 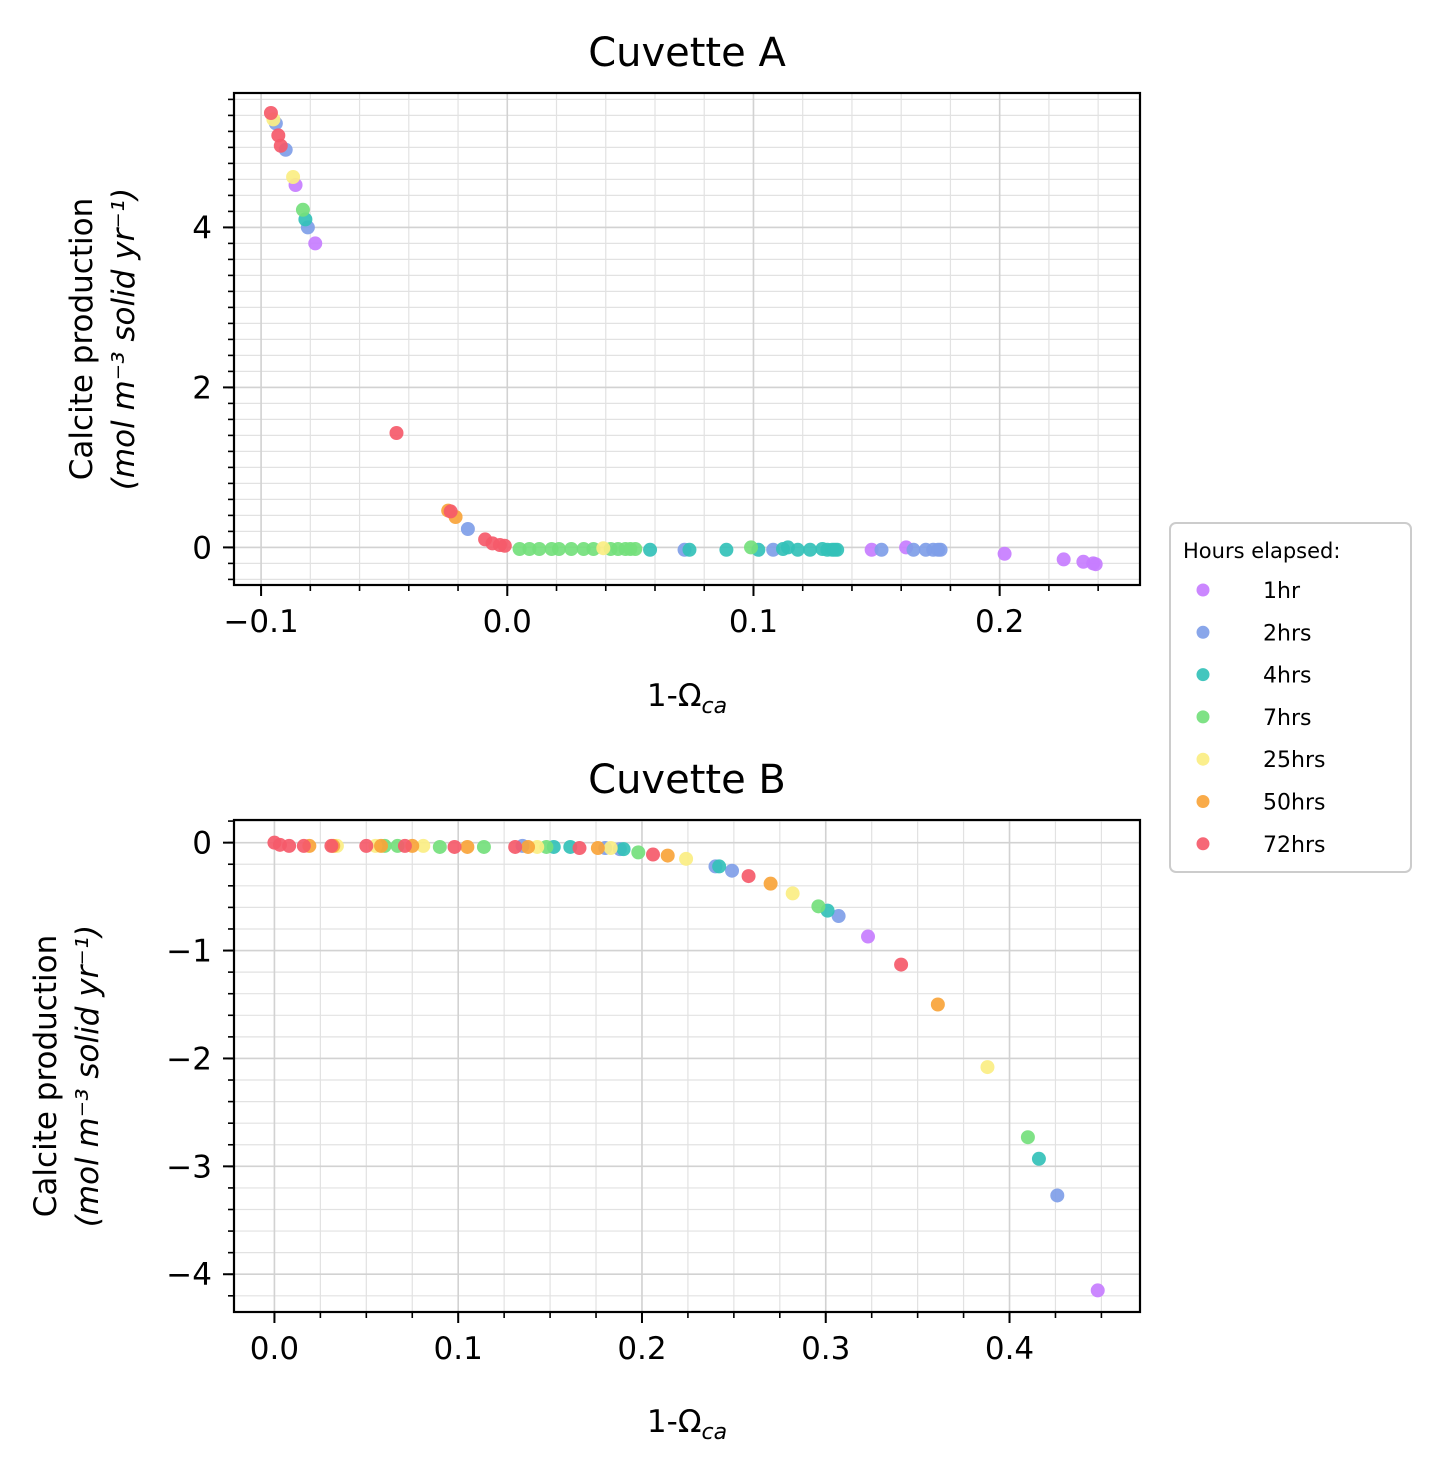 What do you see at coordinates (46, 1076) in the screenshot?
I see `panel-b-ylabel-line1: Calcite production` at bounding box center [46, 1076].